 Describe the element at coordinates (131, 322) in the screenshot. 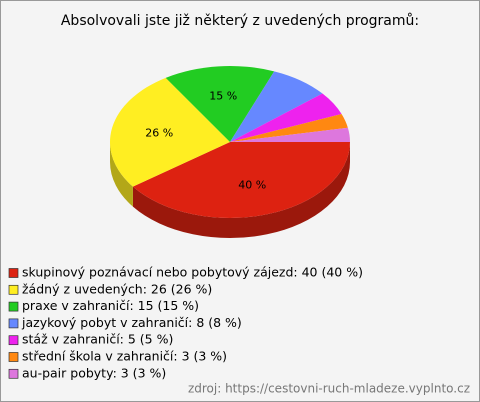

I see `legend-label: jazykový pobyt v zahraničí: 8 (8 %)` at that location.